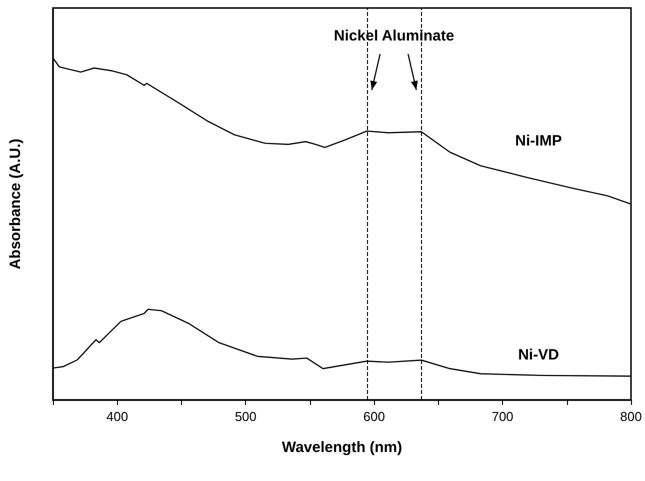 The height and width of the screenshot is (481, 645). I want to click on text: Nickel Aluminate, so click(394, 36).